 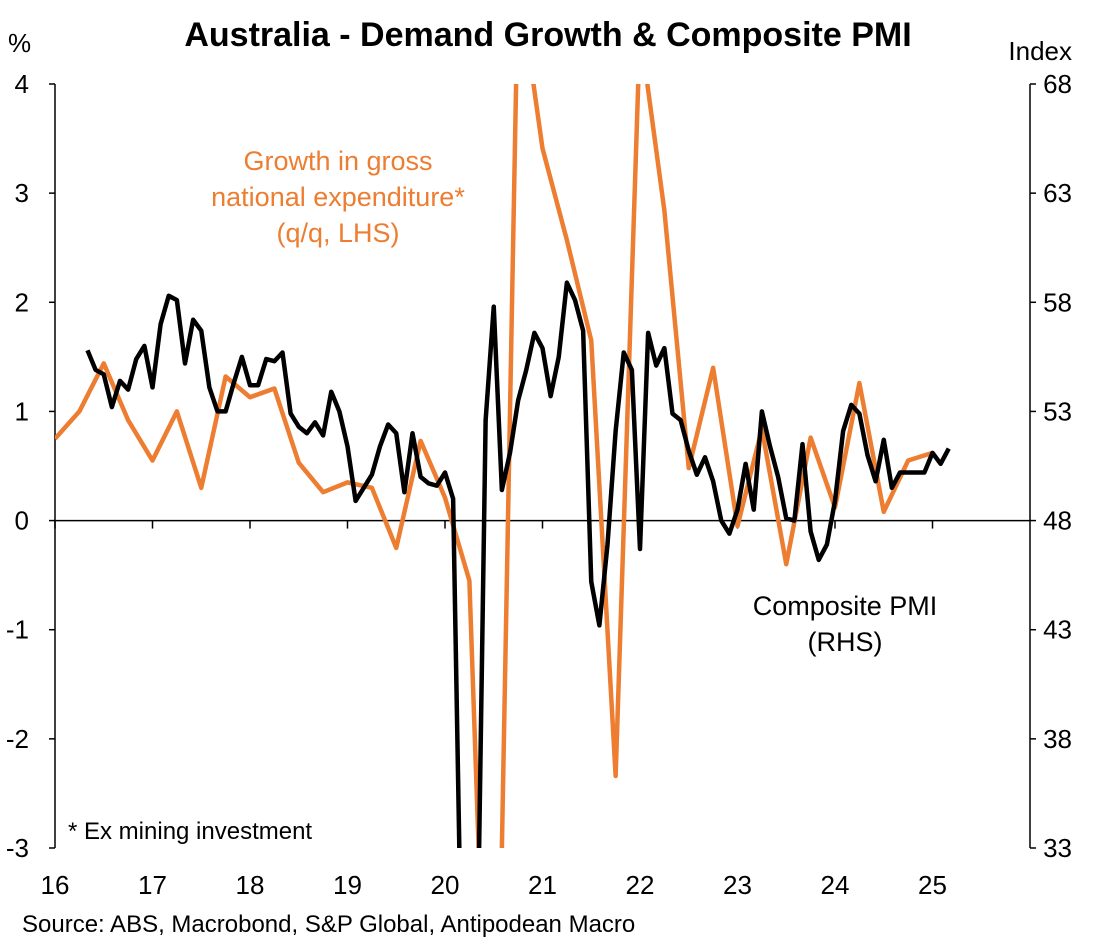 What do you see at coordinates (22, 193) in the screenshot?
I see `left-tick-label: 3` at bounding box center [22, 193].